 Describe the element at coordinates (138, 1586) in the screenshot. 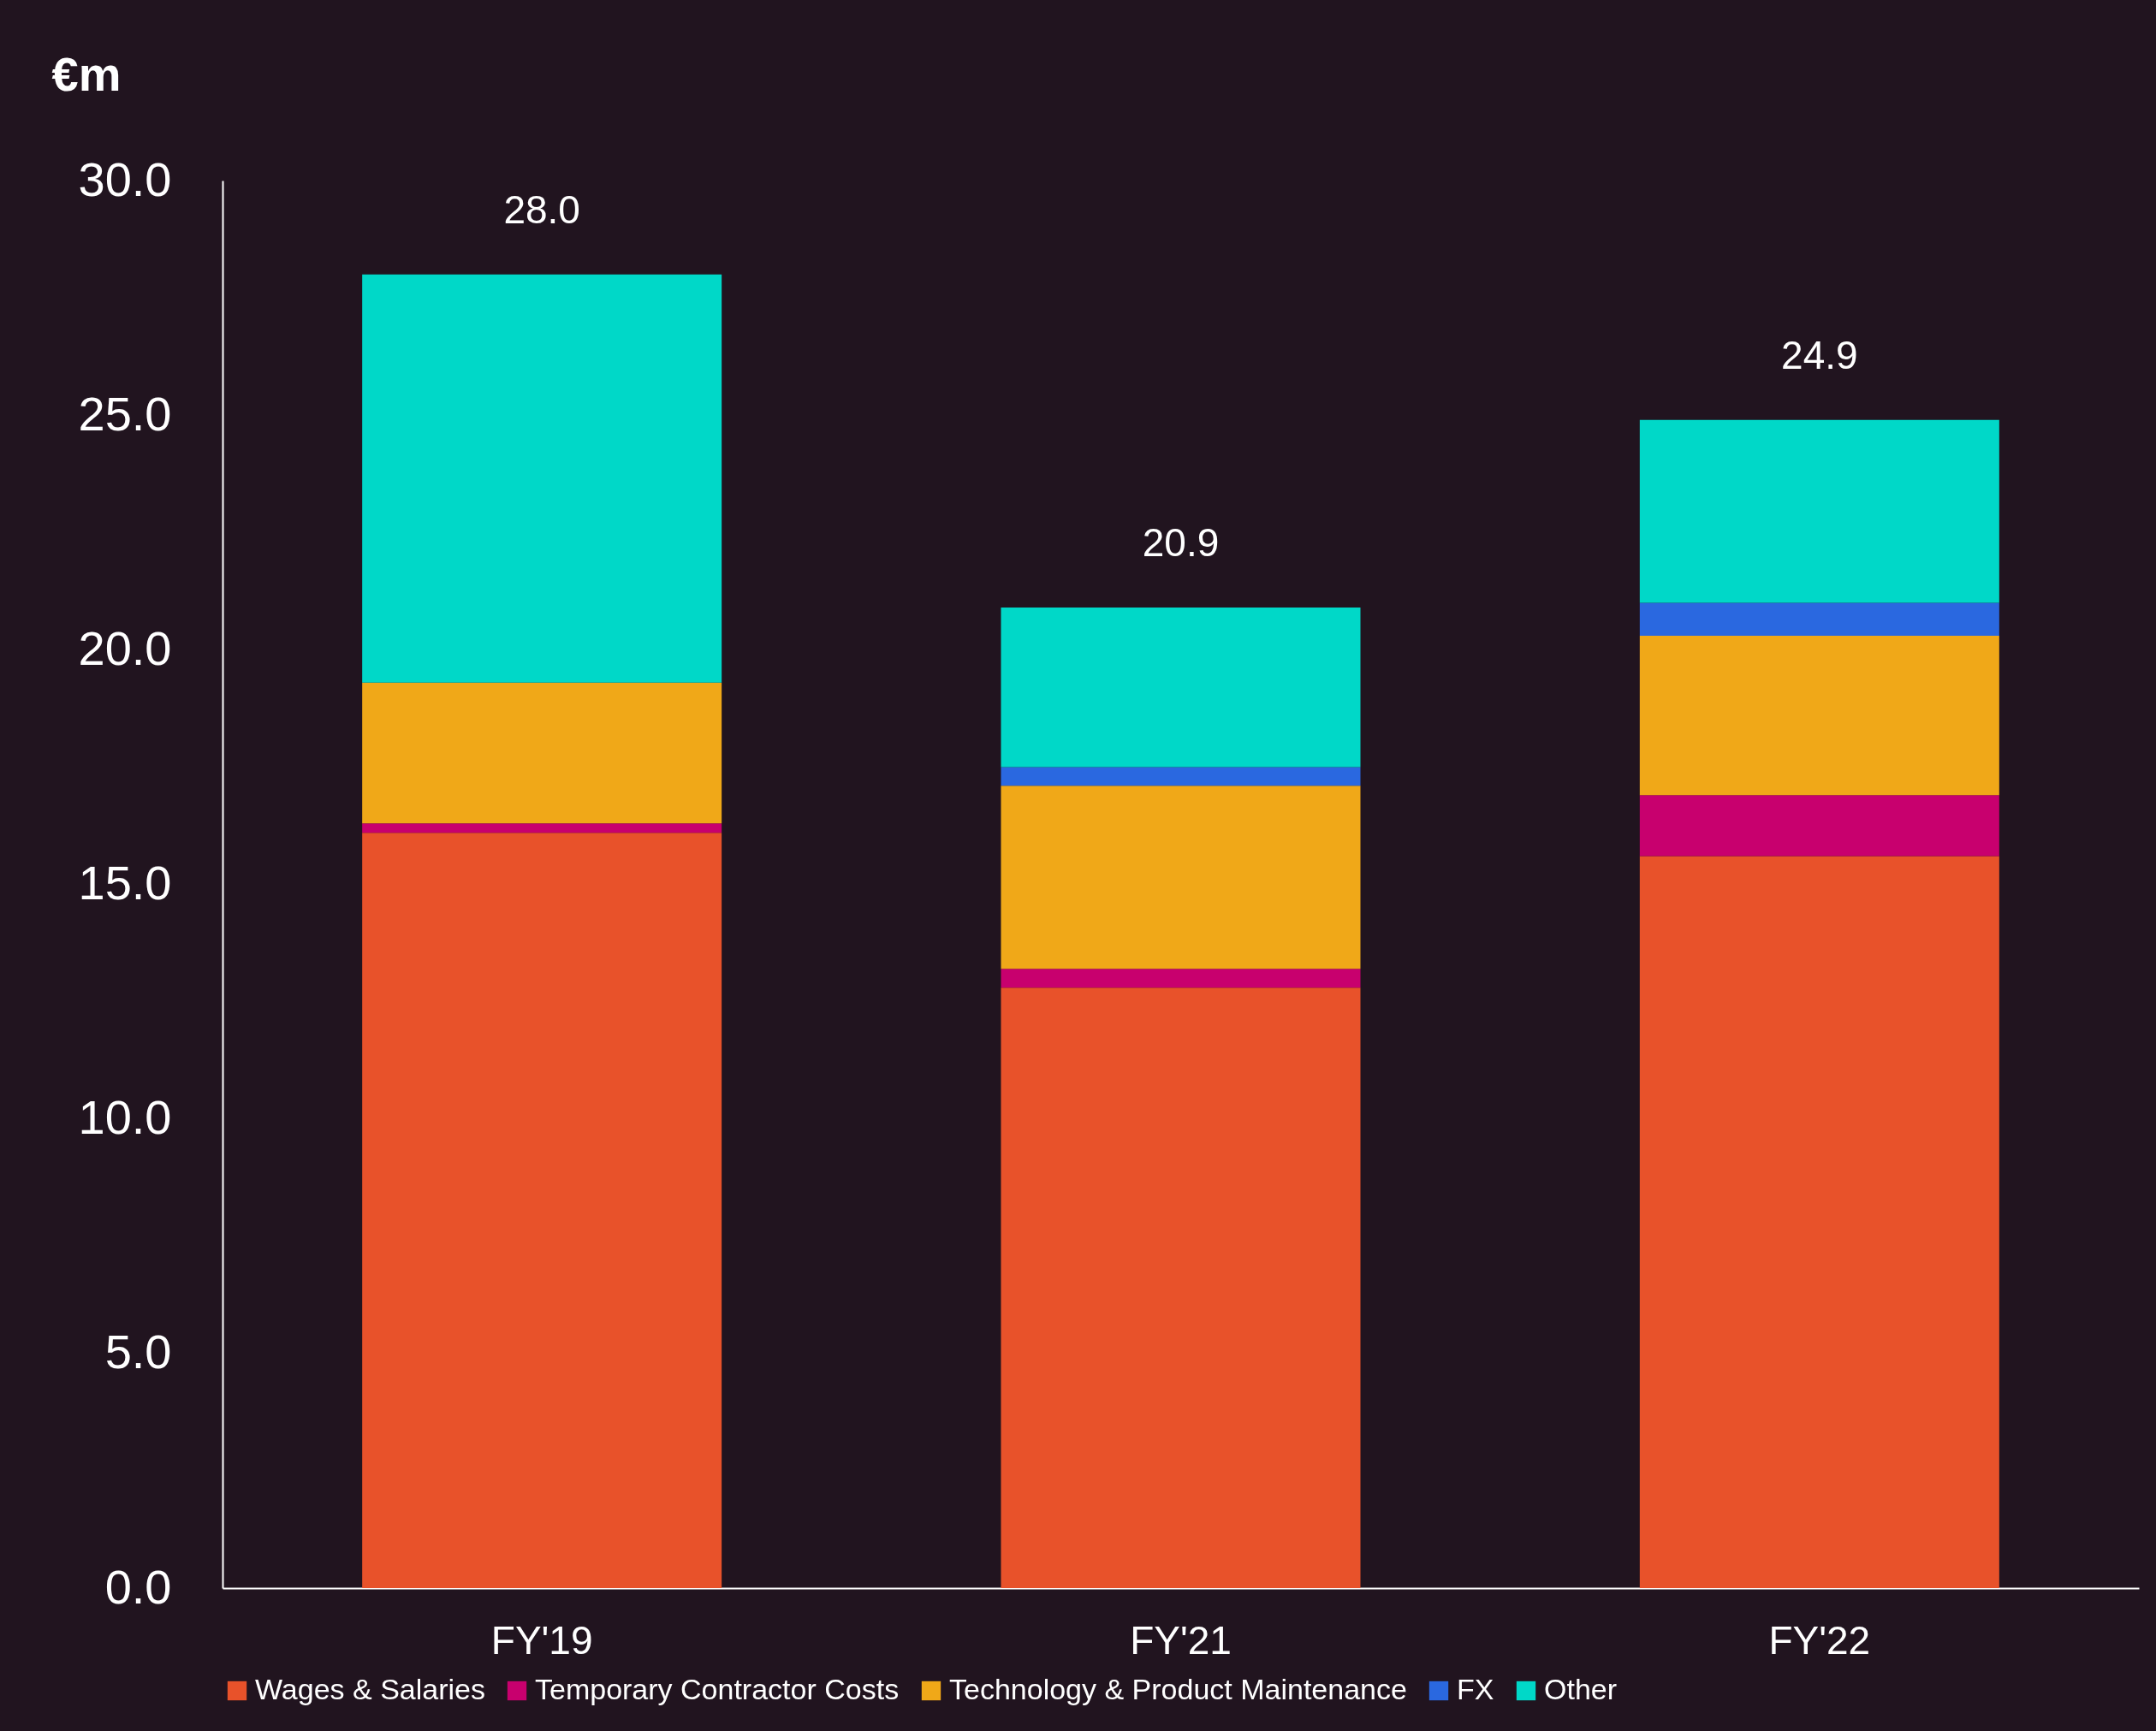

I see `y-tick-label: 0.0` at that location.